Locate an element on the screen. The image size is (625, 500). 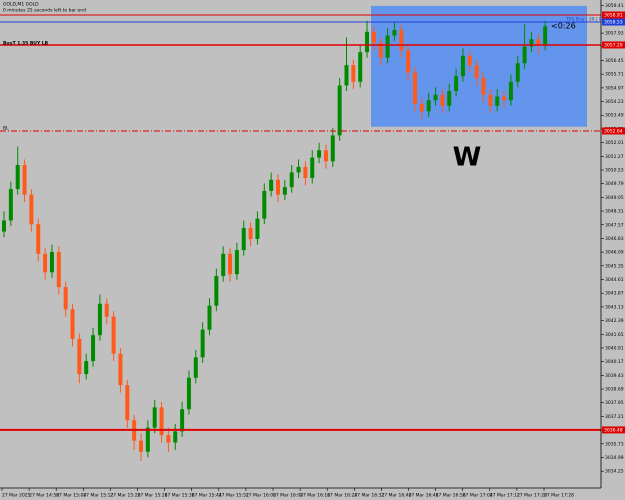
x-tick-label: 27 Mar 16:24 is located at coordinates (342, 496).